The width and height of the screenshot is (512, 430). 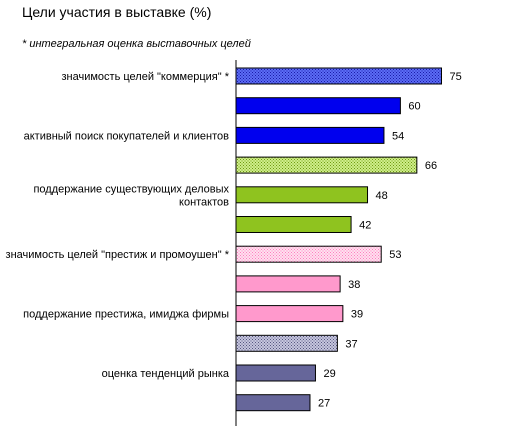 What do you see at coordinates (351, 344) in the screenshot?
I see `value-label-10: 37` at bounding box center [351, 344].